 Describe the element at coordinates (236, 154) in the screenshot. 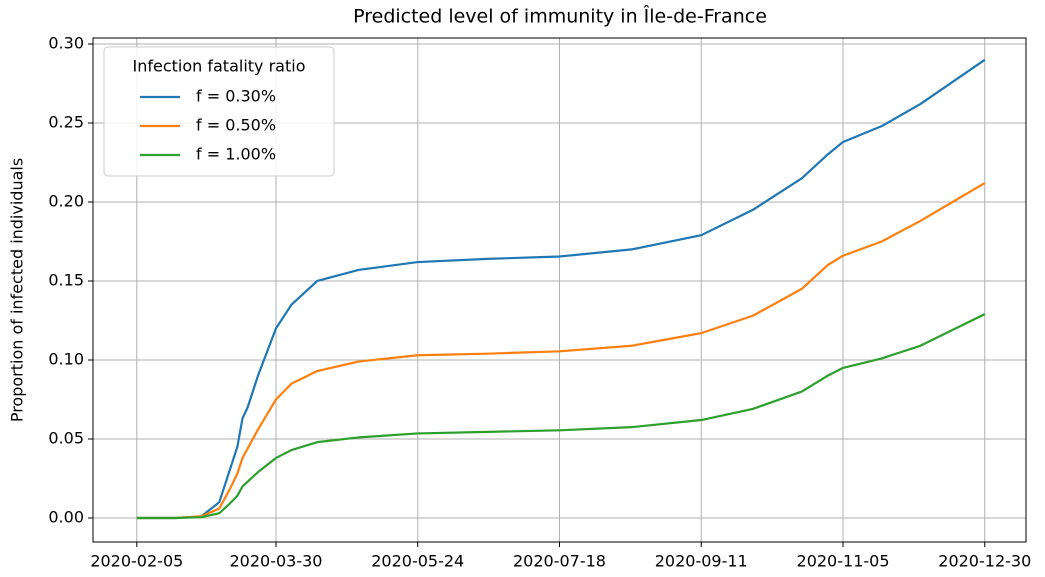

I see `legend-label: f = 1.00%` at that location.